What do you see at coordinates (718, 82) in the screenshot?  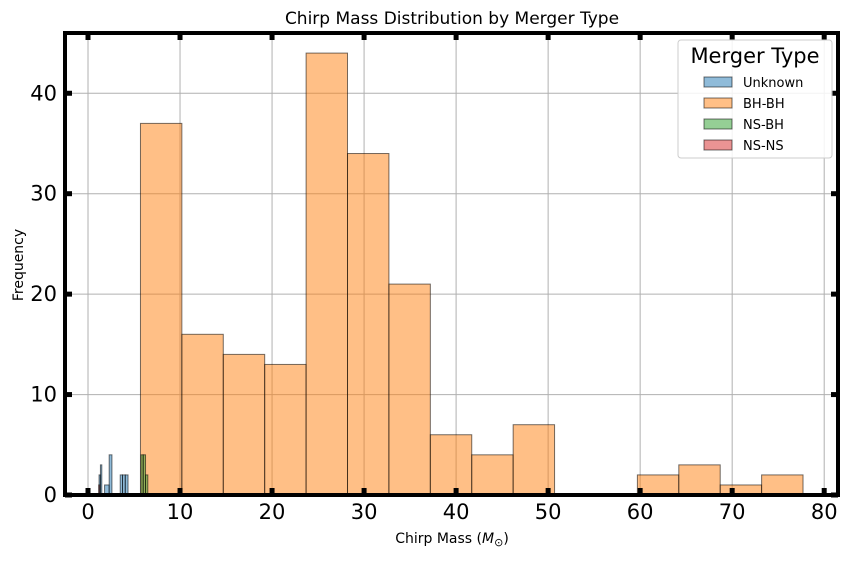 I see `legend-swatch-unknown` at bounding box center [718, 82].